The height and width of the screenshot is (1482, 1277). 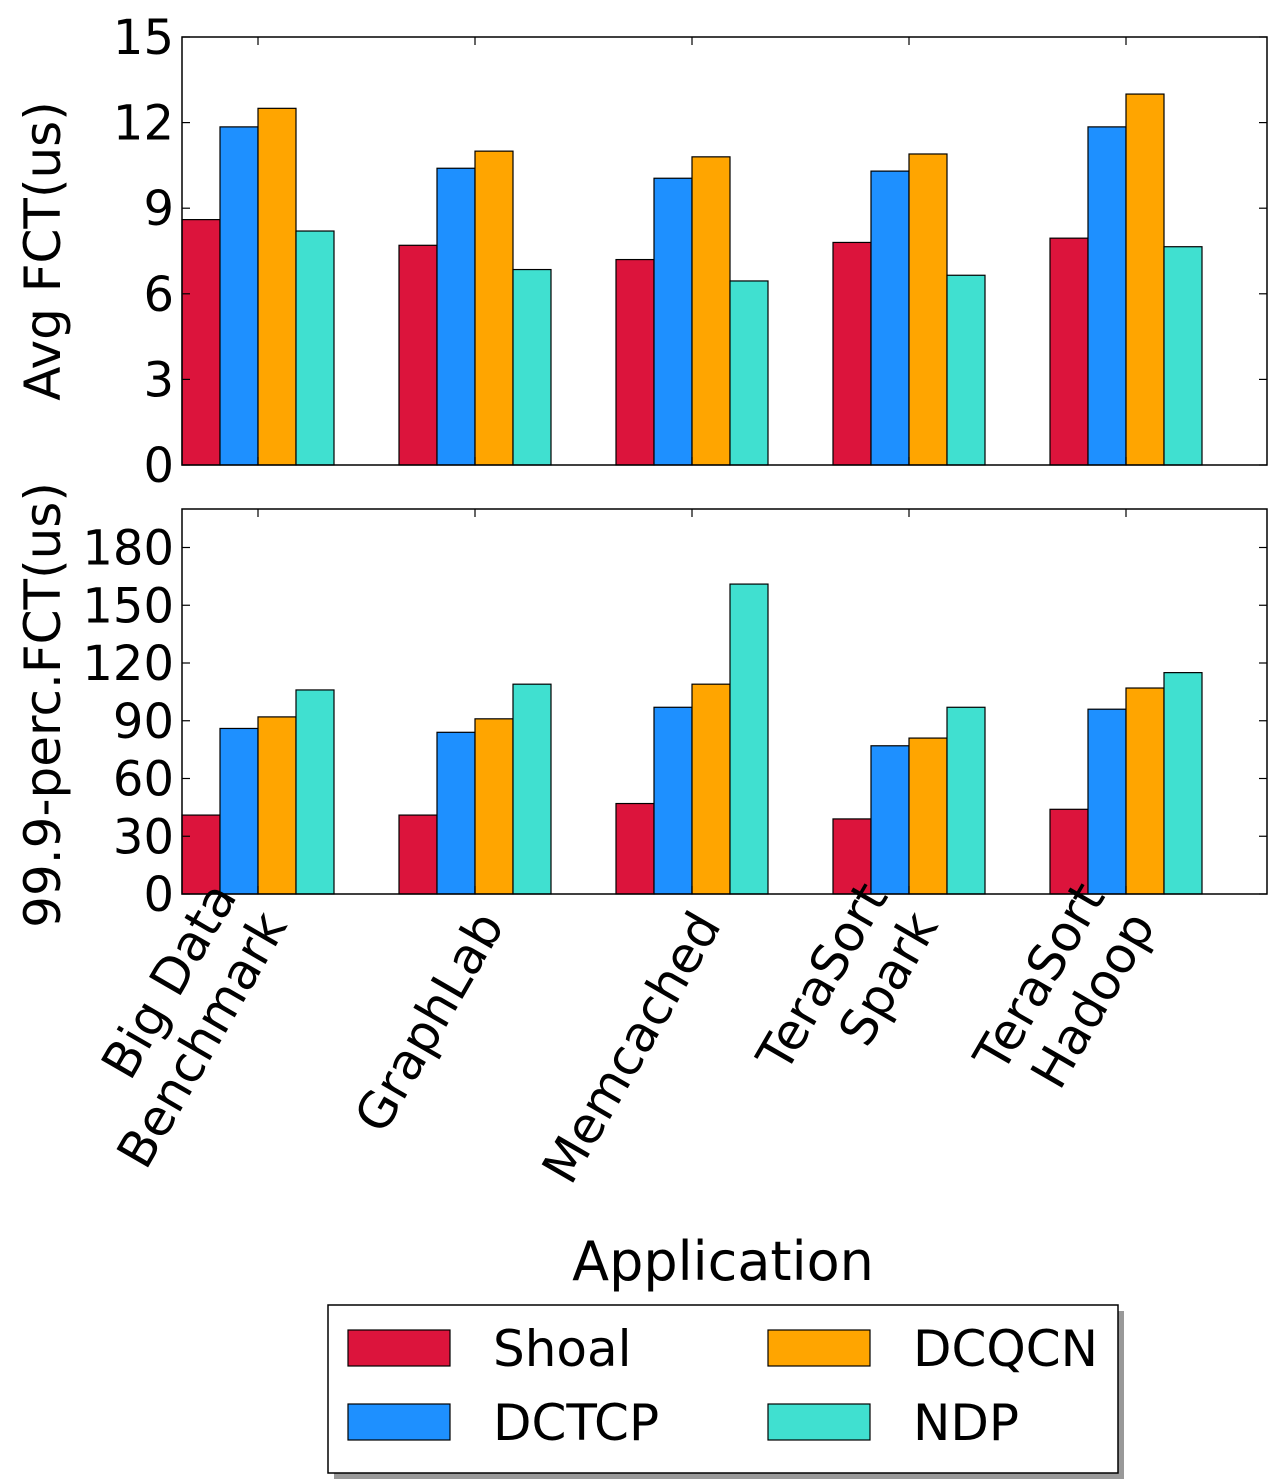 I want to click on y-tick-label: 3, so click(x=158, y=380).